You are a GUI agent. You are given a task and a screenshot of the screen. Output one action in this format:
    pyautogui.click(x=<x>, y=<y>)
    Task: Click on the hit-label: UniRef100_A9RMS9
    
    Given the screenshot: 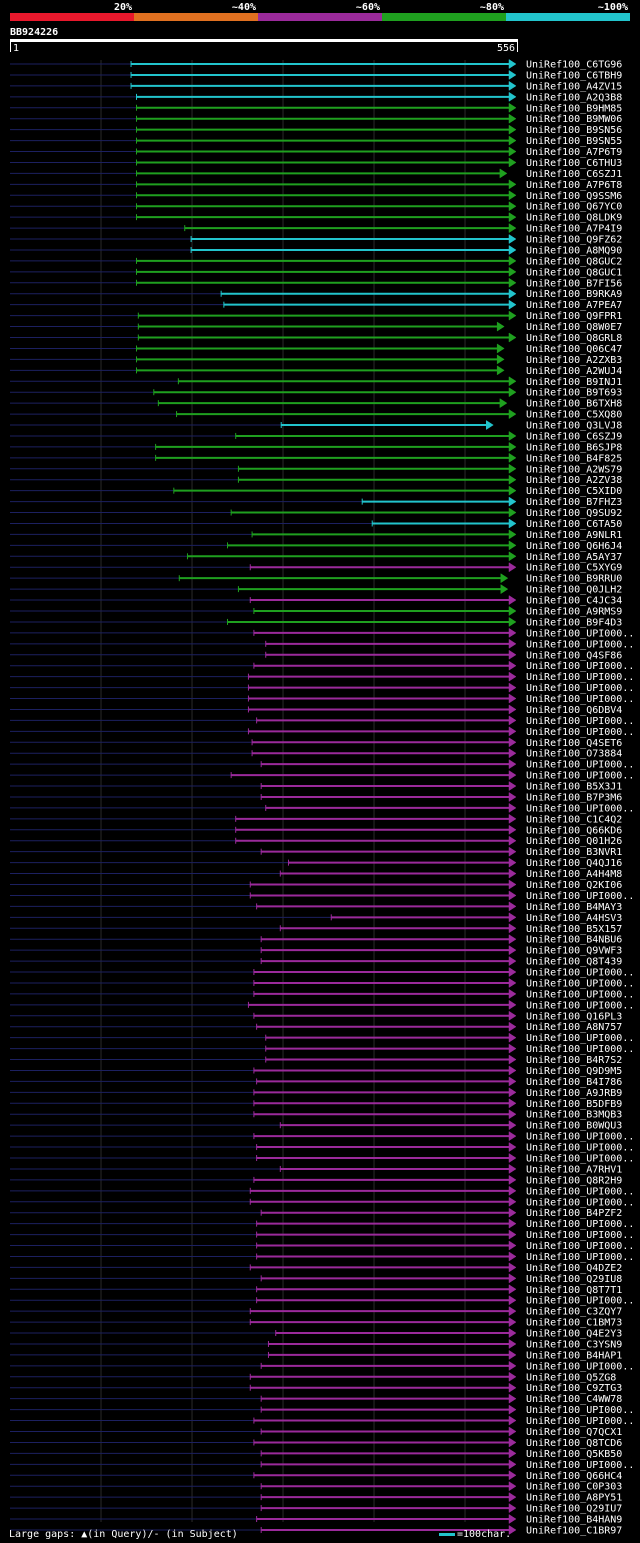 What is the action you would take?
    pyautogui.click(x=574, y=612)
    